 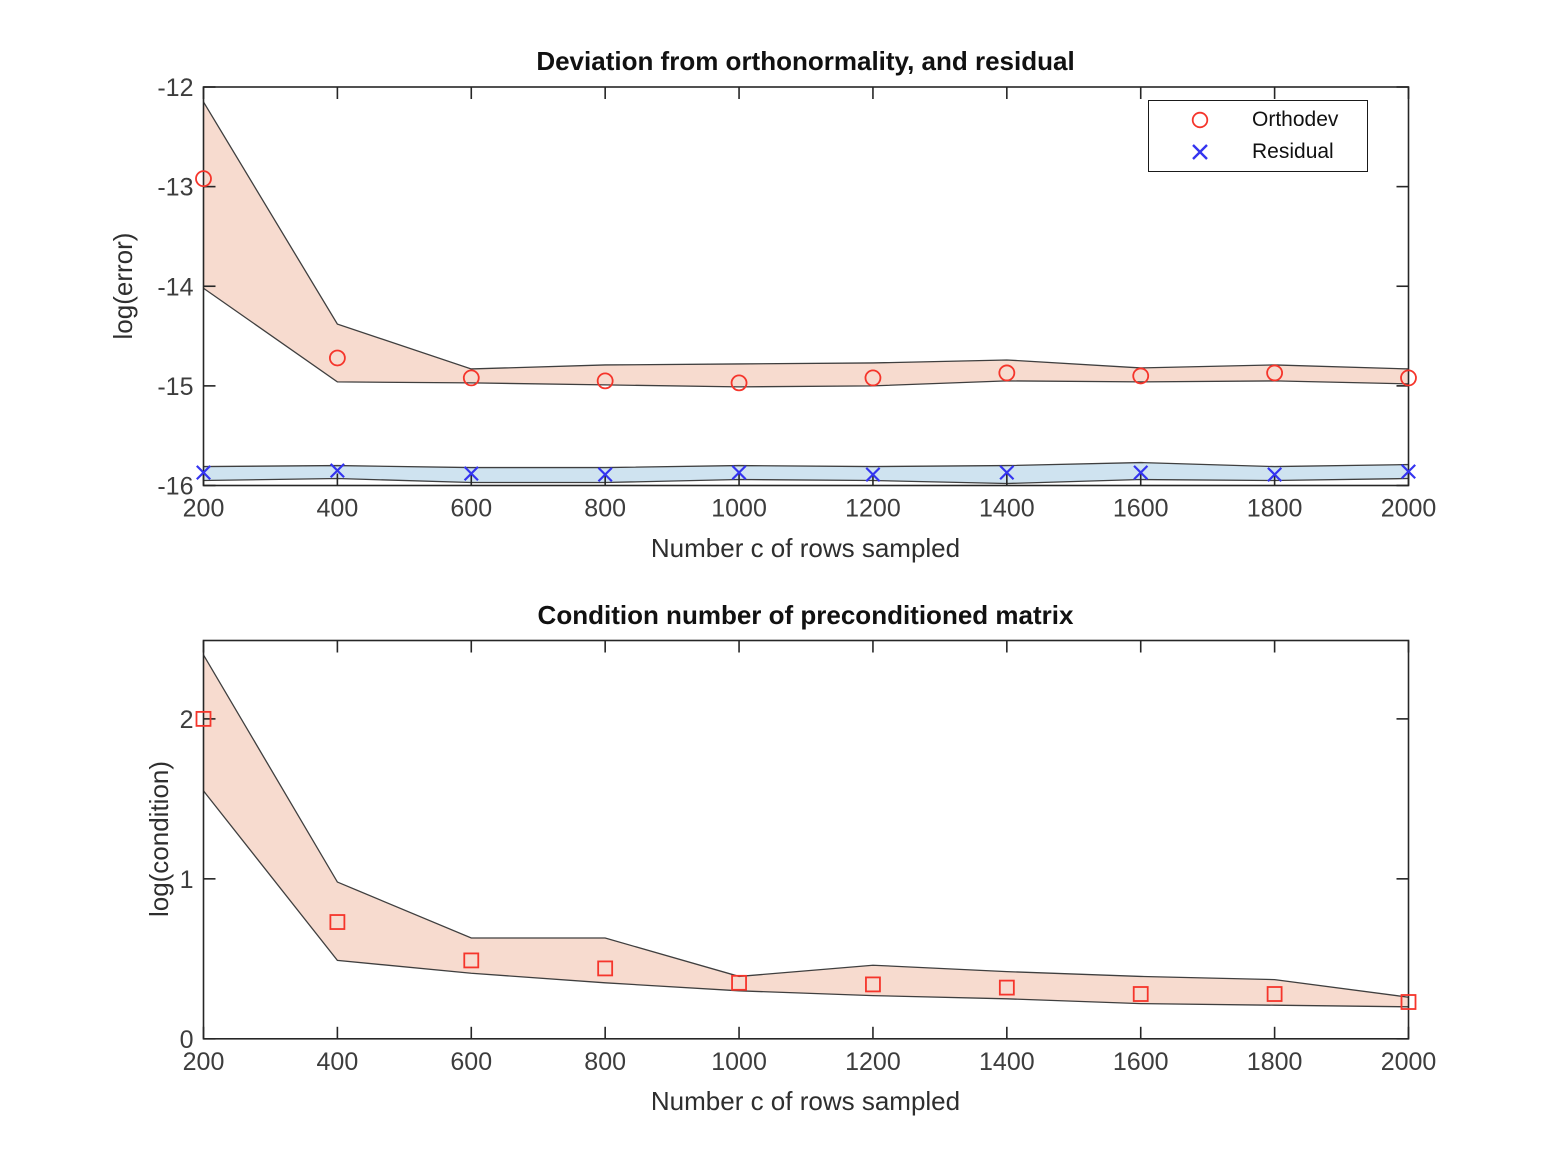 I want to click on residual-band-lower-edge, so click(x=806, y=481).